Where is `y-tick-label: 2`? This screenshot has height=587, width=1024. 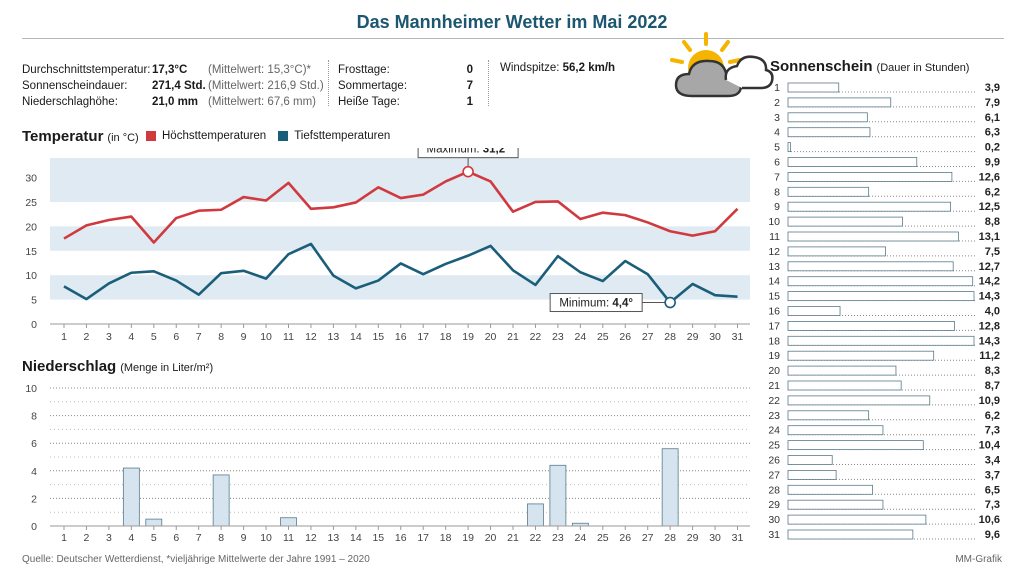 y-tick-label: 2 is located at coordinates (34, 499).